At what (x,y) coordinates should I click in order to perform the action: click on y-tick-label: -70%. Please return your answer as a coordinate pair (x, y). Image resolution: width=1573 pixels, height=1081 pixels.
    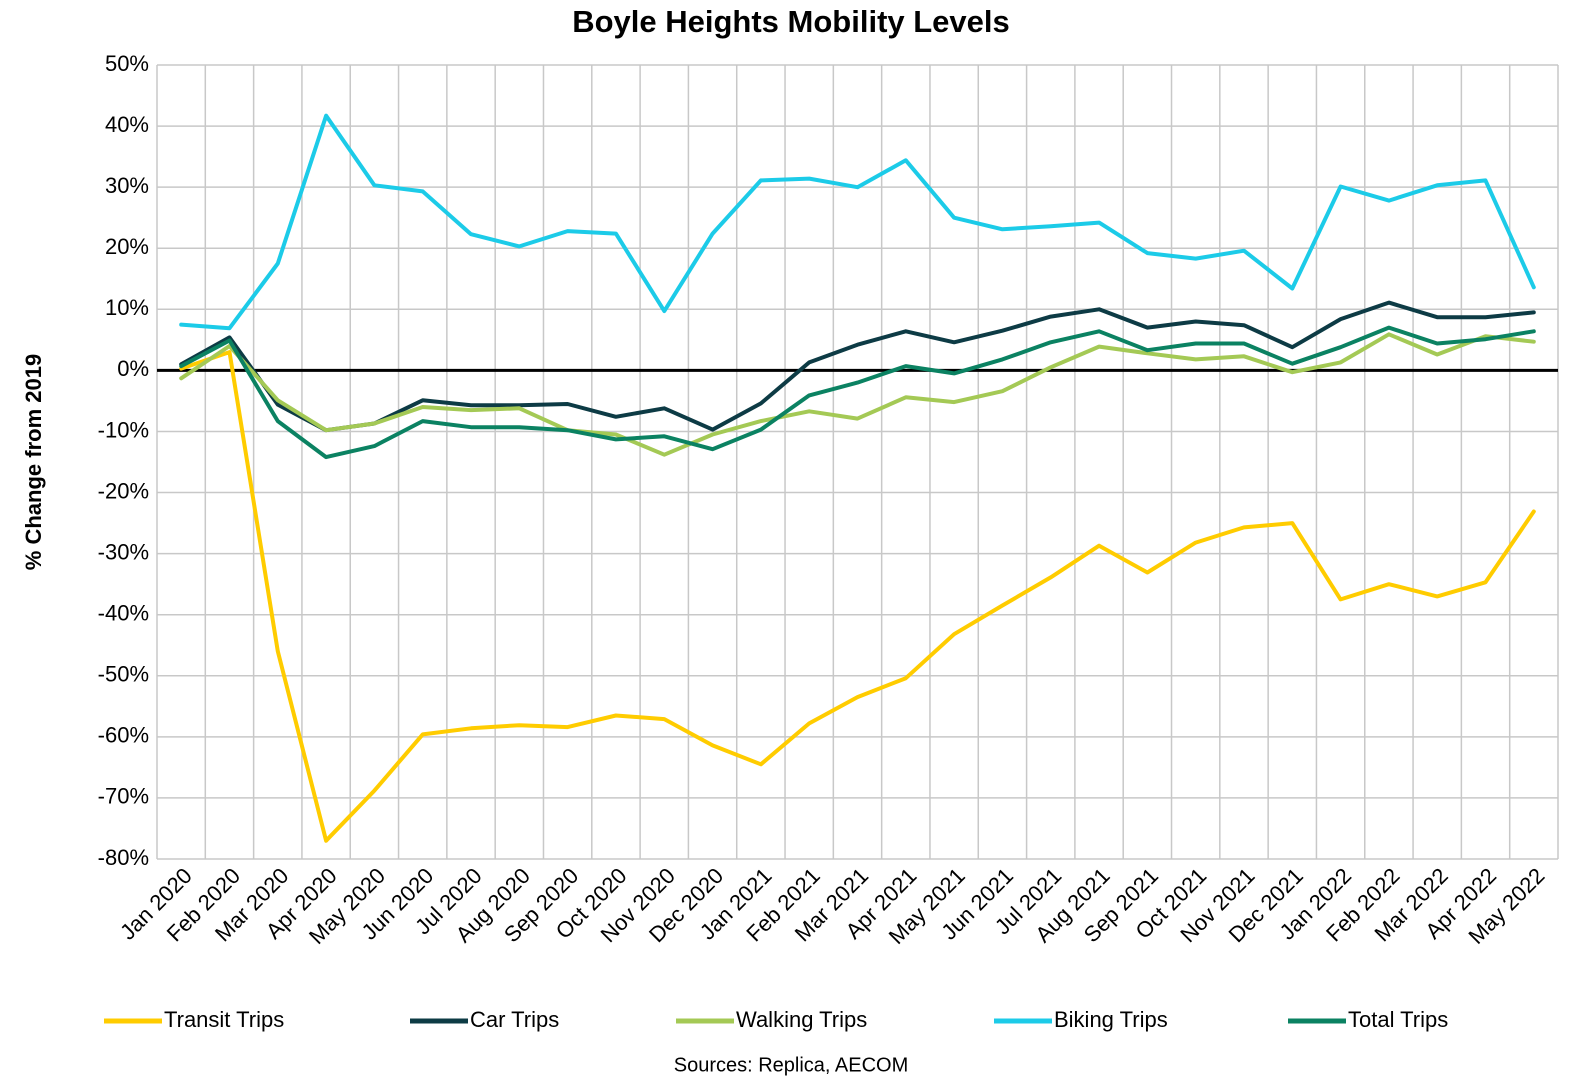
    Looking at the image, I should click on (123, 796).